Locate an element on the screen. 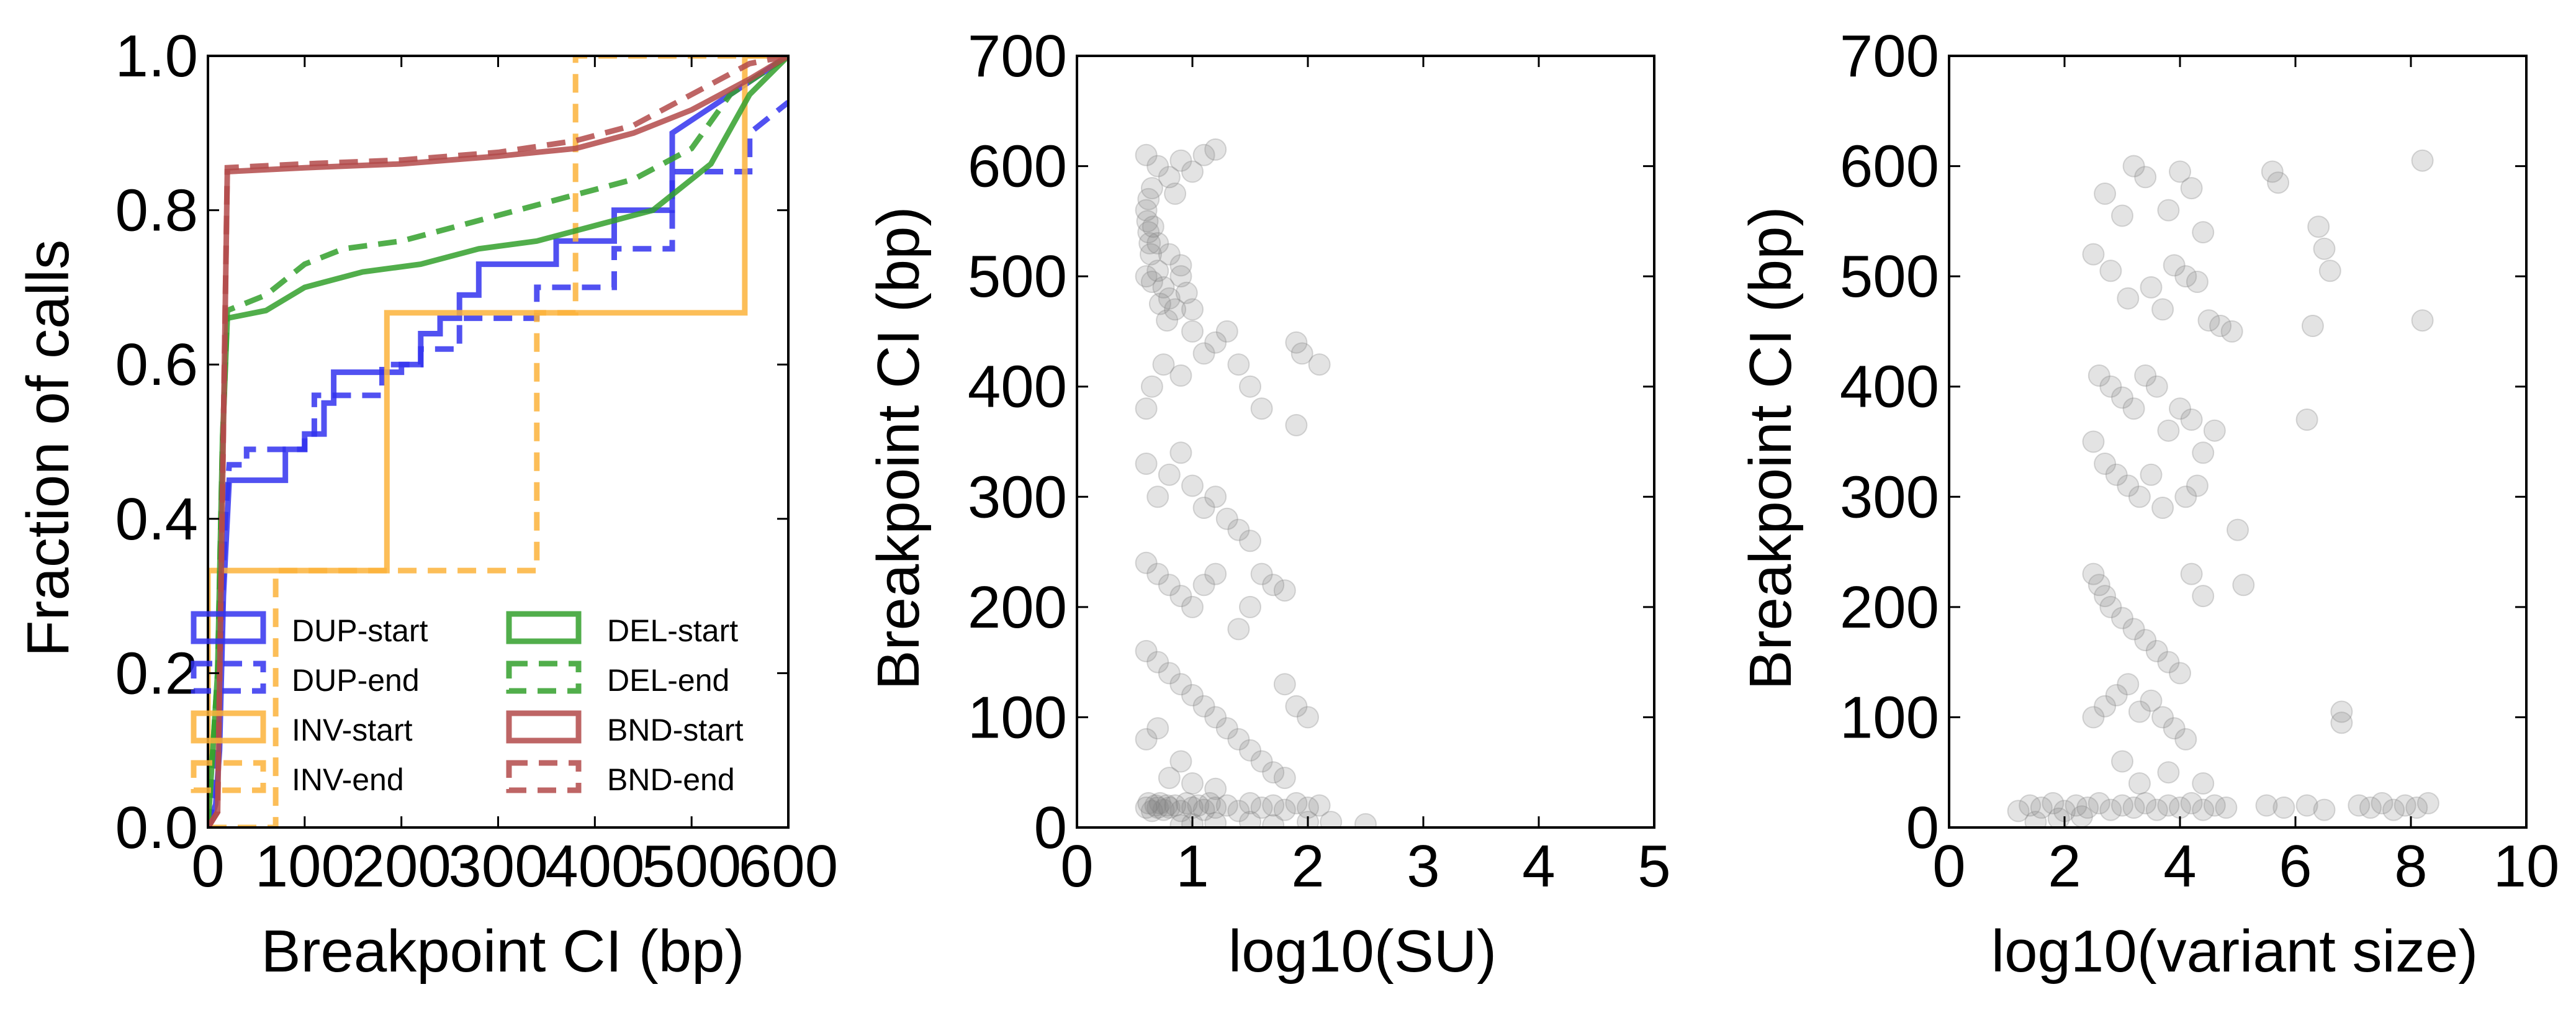 This screenshot has height=1010, width=2576. x-tick-label: 100 is located at coordinates (304, 867).